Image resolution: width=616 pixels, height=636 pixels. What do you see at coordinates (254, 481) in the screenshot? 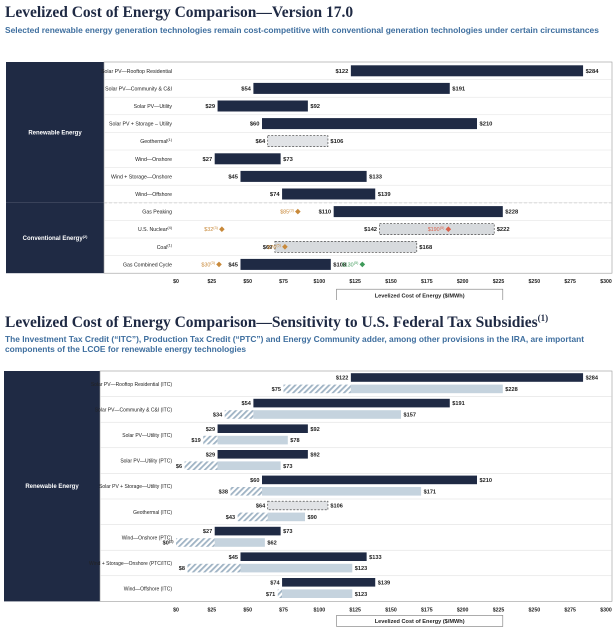
I see `unsubsidized-low-label: $60` at bounding box center [254, 481].